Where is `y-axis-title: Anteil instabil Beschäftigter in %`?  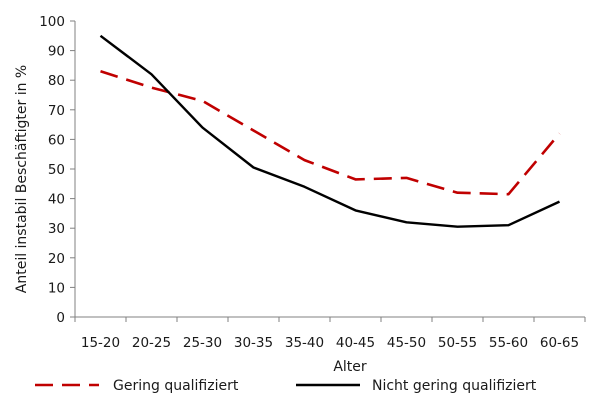 y-axis-title: Anteil instabil Beschäftigter in % is located at coordinates (22, 179).